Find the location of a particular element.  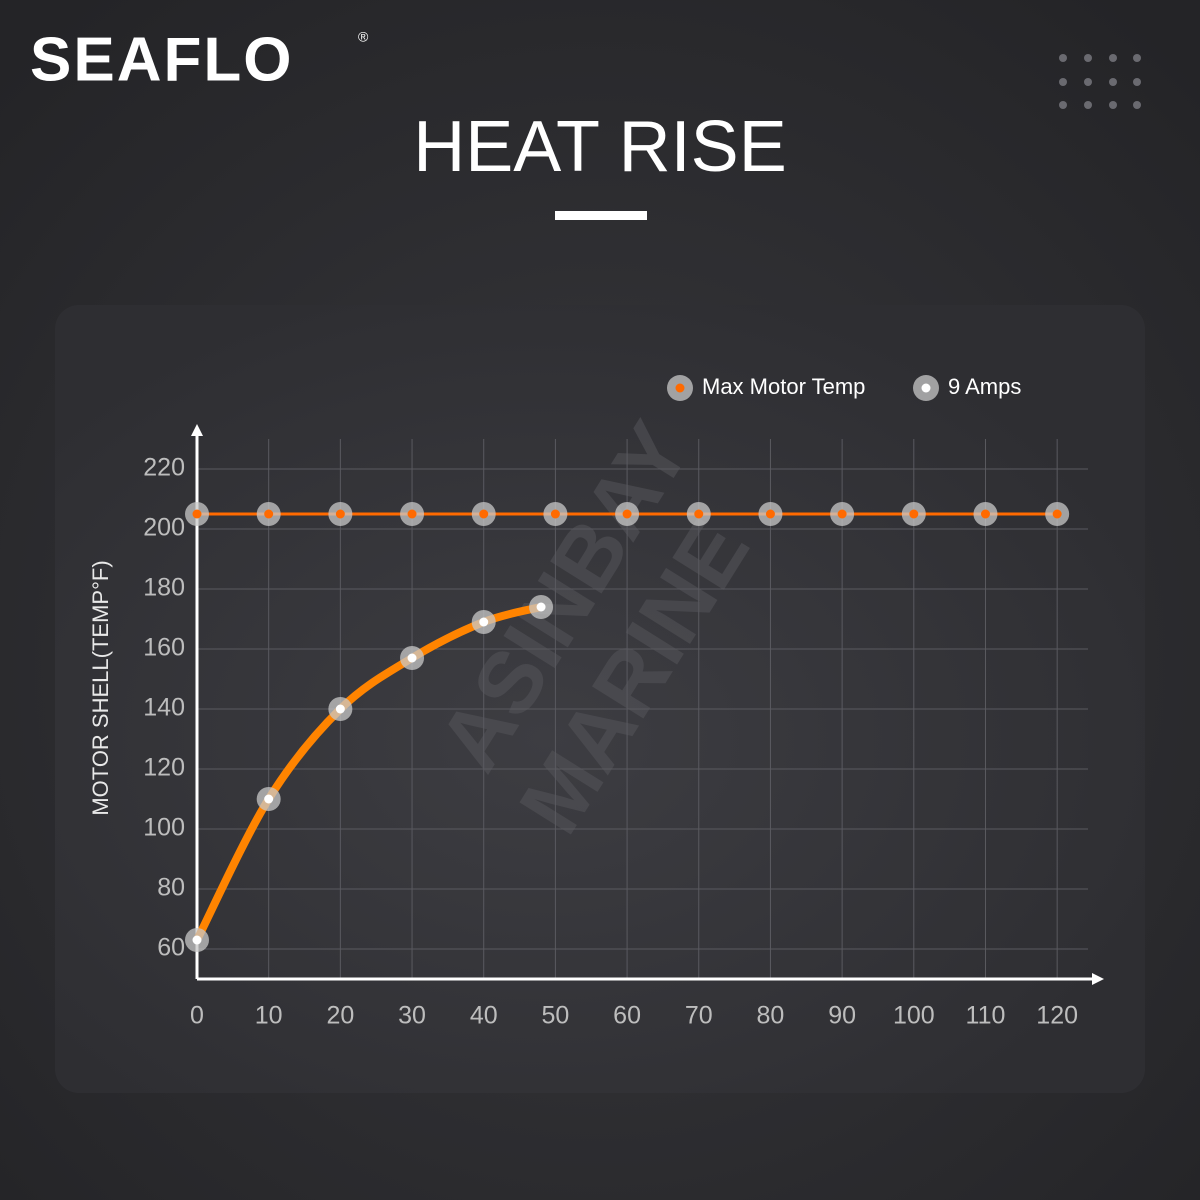

x-tick-label: 100 is located at coordinates (914, 1016).